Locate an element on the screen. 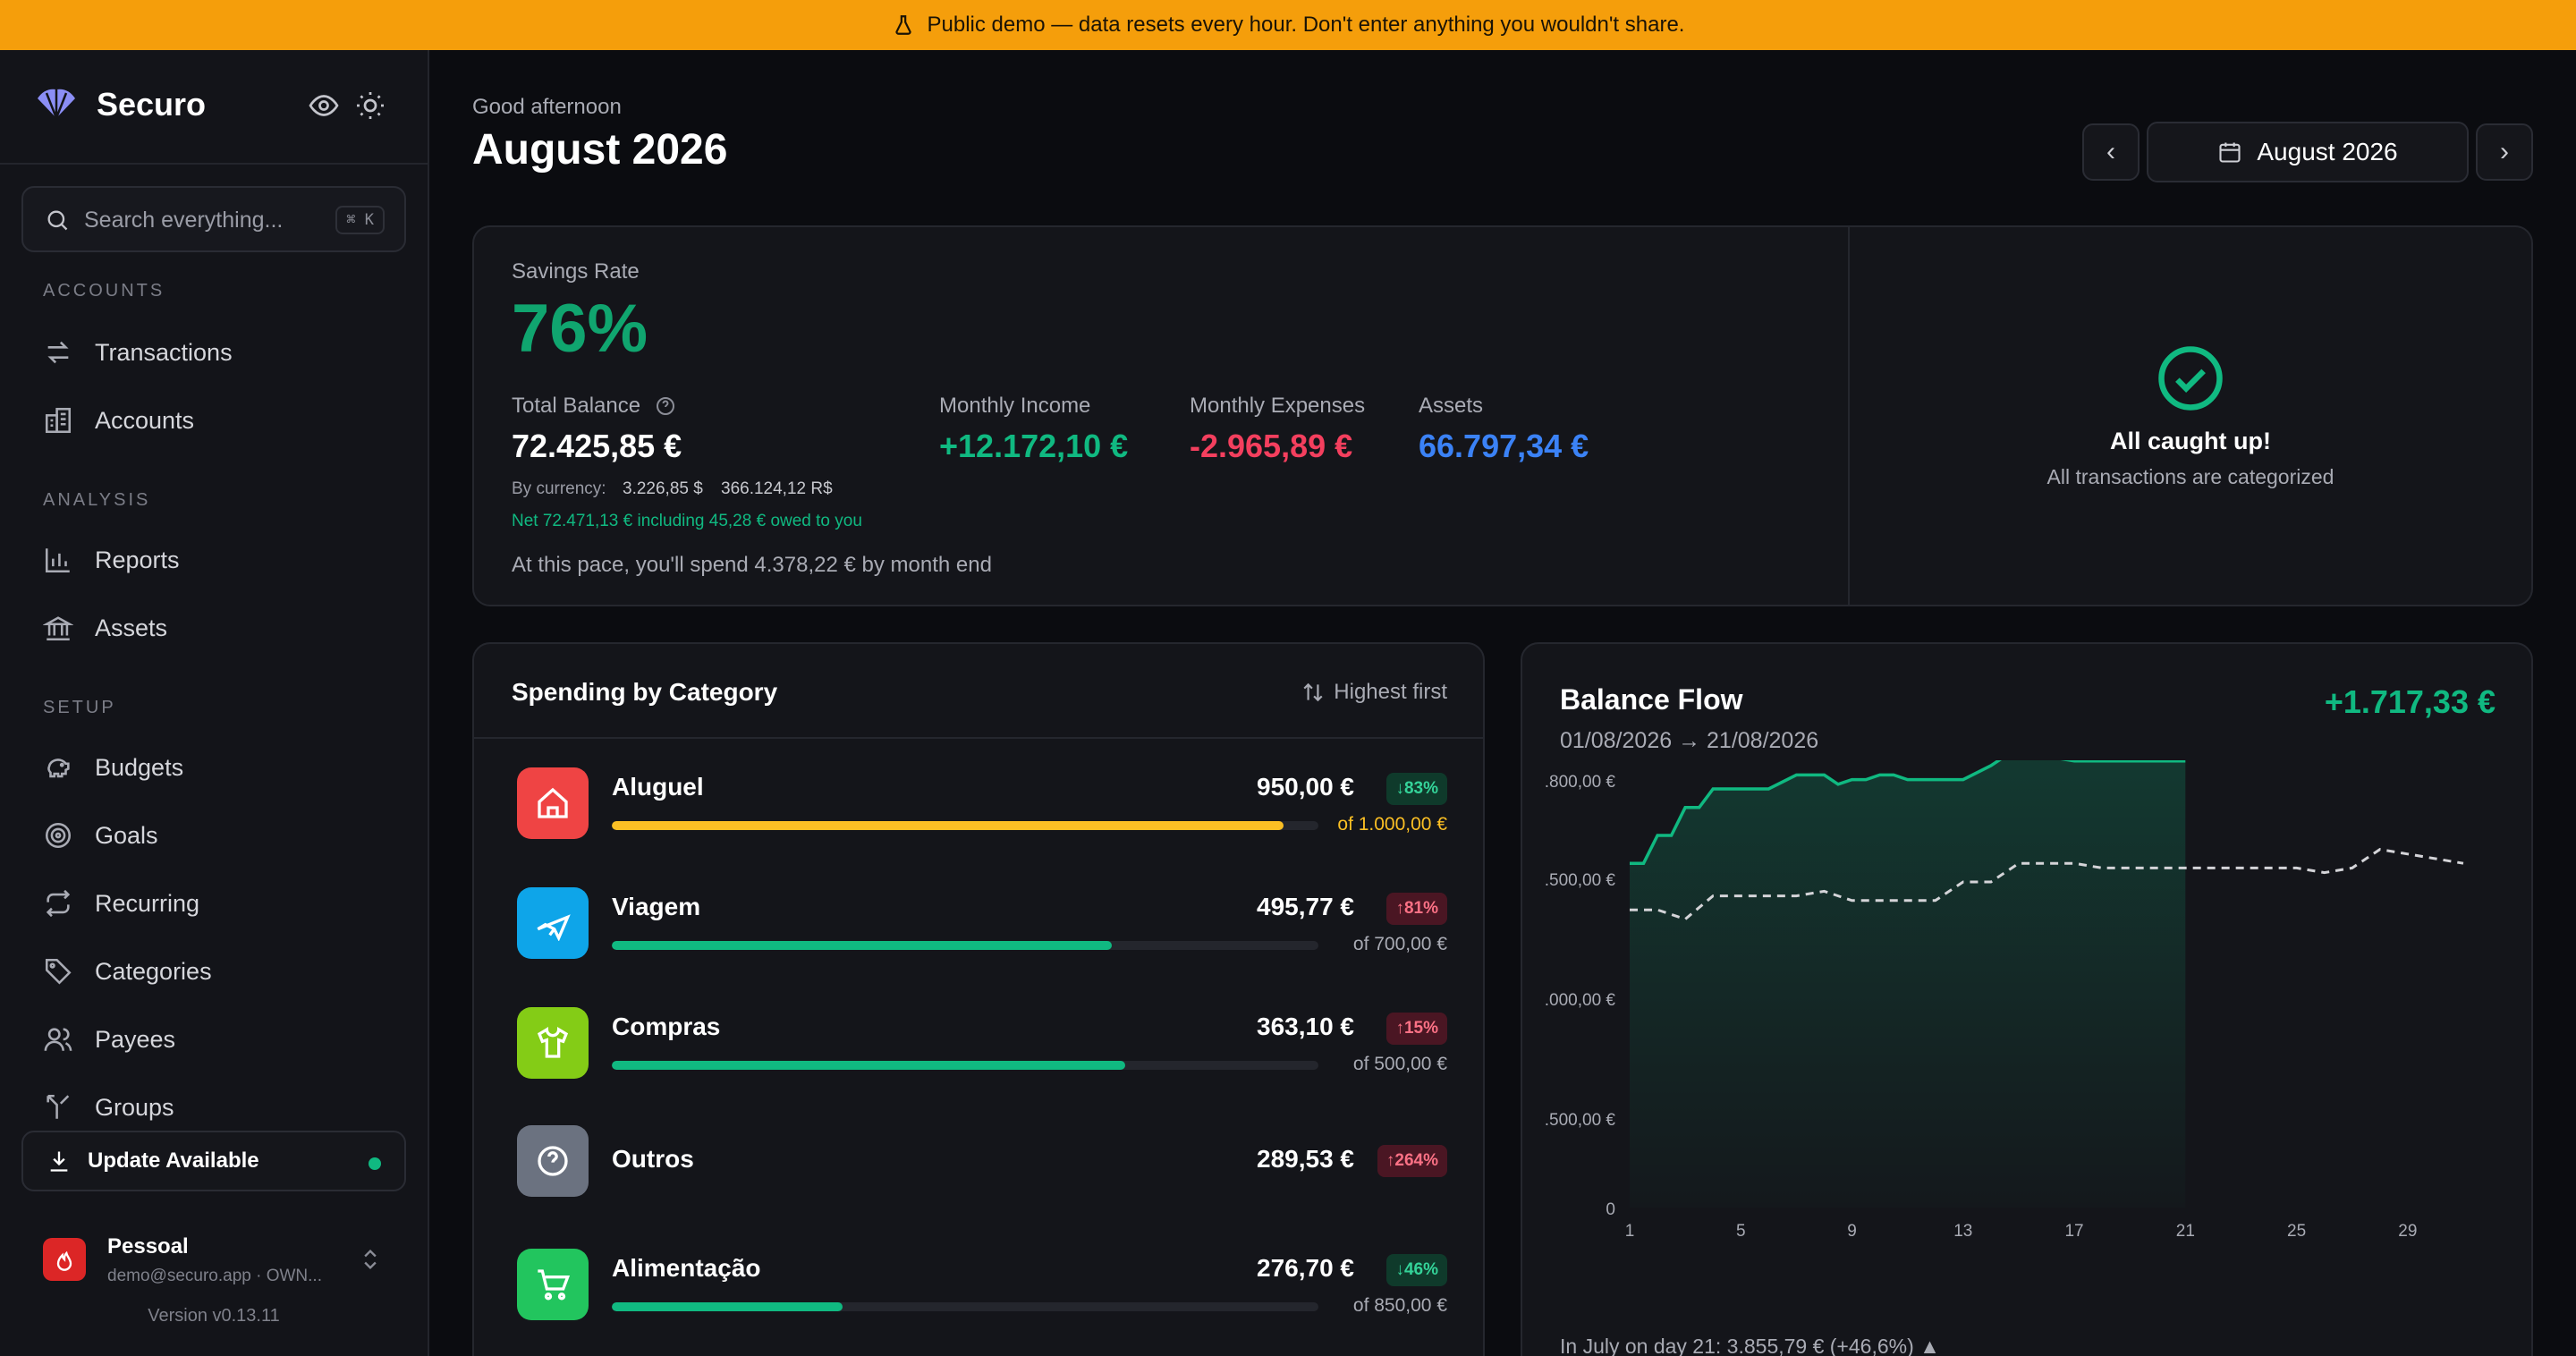 This screenshot has height=1356, width=2576. x-tick-label: 9 is located at coordinates (1852, 1231).